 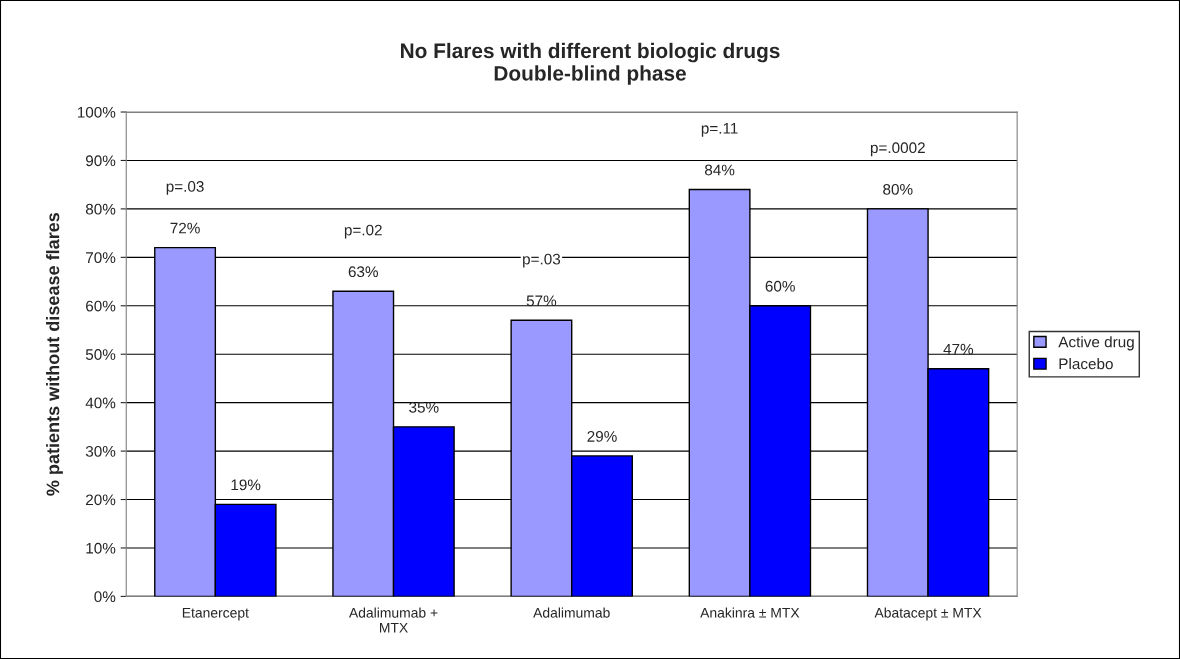 What do you see at coordinates (246, 485) in the screenshot?
I see `data-label: 19%` at bounding box center [246, 485].